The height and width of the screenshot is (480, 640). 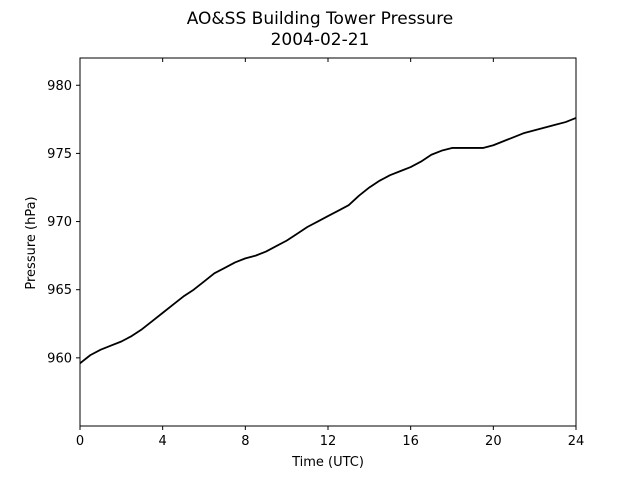 I want to click on x-axis-label: Time (UTC), so click(x=327, y=462).